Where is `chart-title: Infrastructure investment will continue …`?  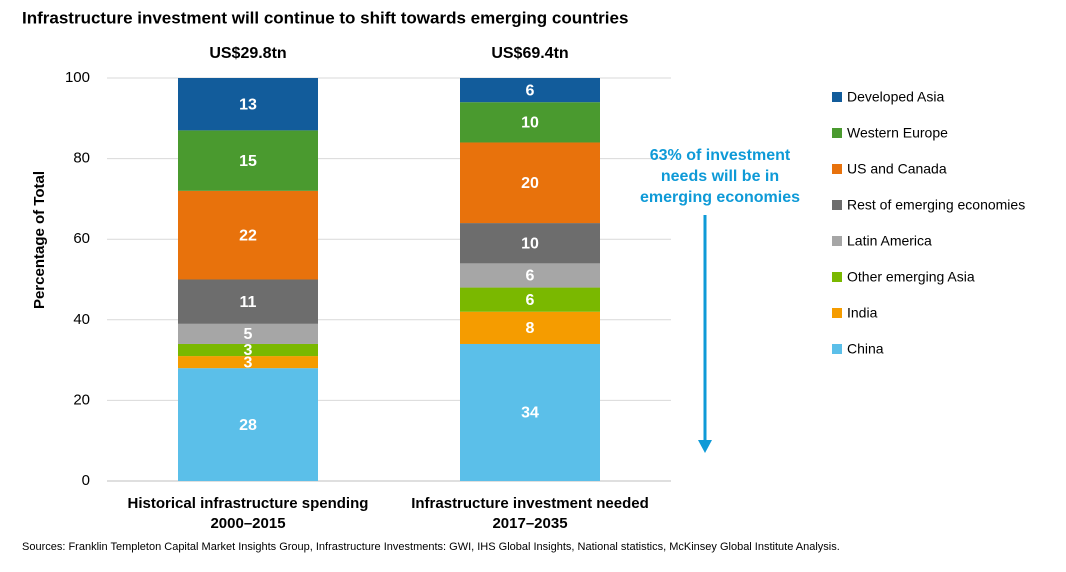
chart-title: Infrastructure investment will continue … is located at coordinates (325, 17).